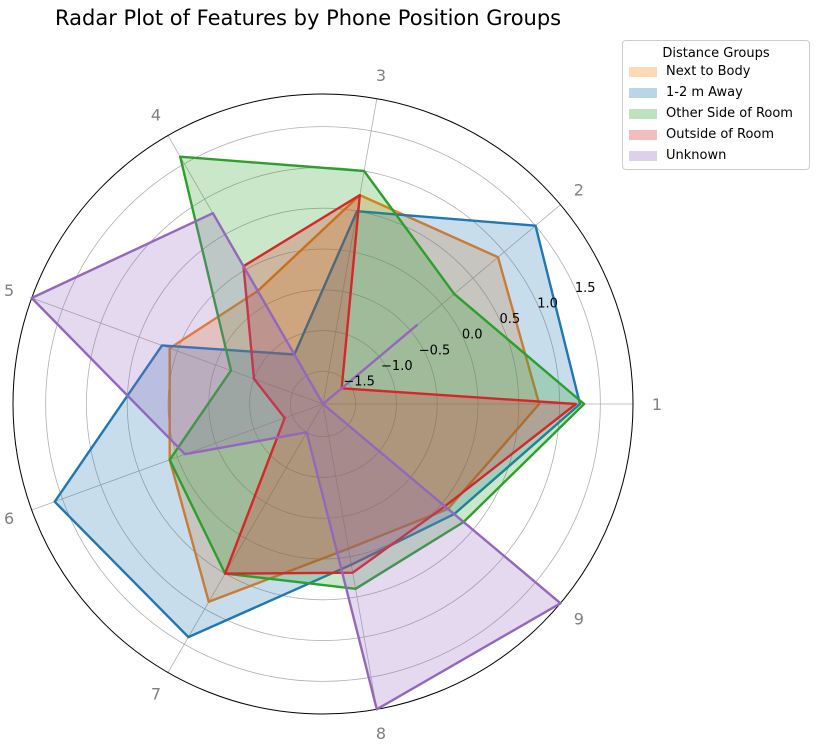 Image resolution: width=818 pixels, height=745 pixels. Describe the element at coordinates (696, 155) in the screenshot. I see `legend-label: Unknown` at that location.